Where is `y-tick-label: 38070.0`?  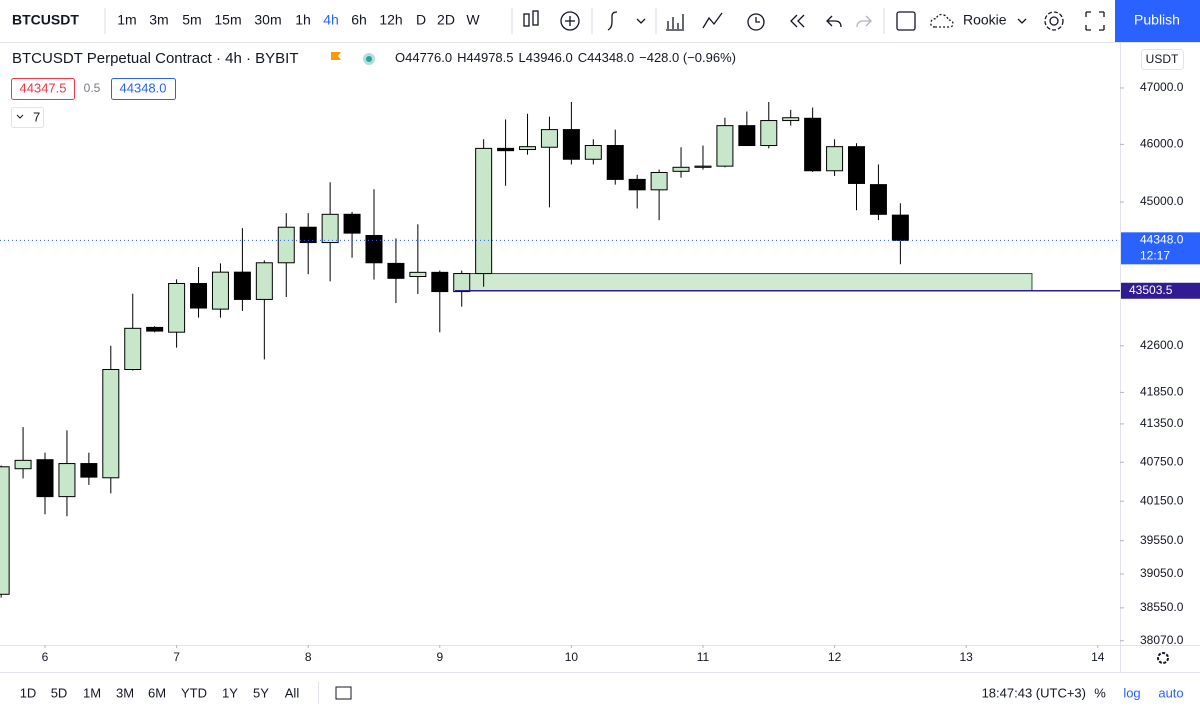
y-tick-label: 38070.0 is located at coordinates (1162, 640).